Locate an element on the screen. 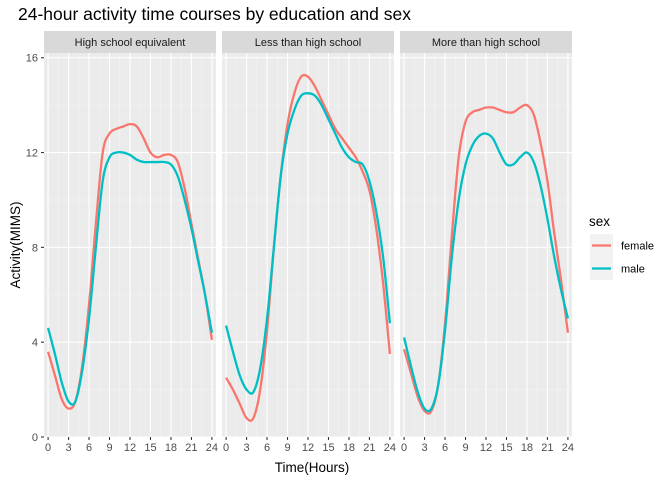 The image size is (672, 480). facet-strip-label: High school equivalent is located at coordinates (130, 43).